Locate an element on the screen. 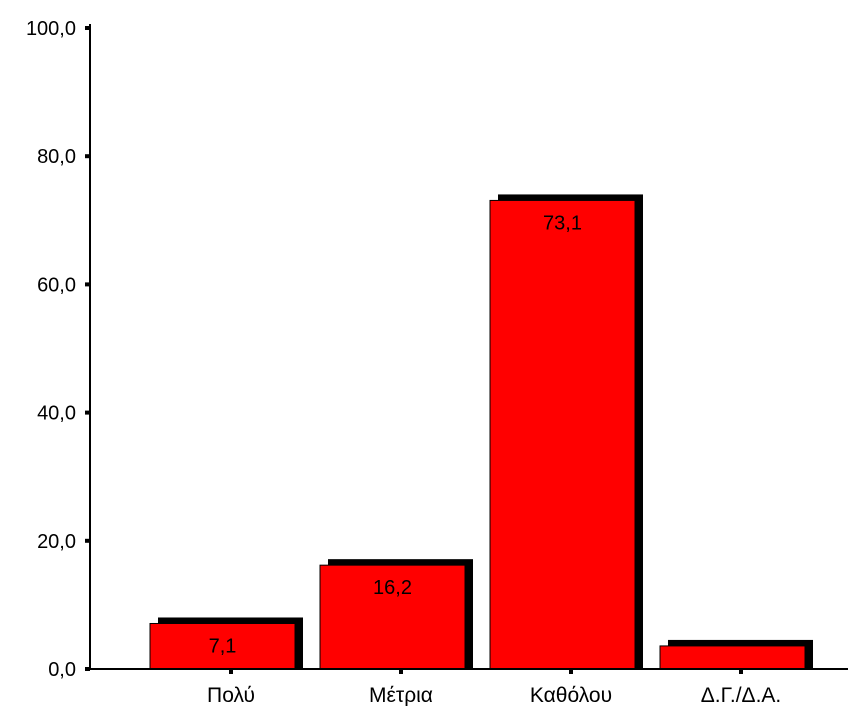 Image resolution: width=857 pixels, height=706 pixels. y-tick-label: 60,0 is located at coordinates (56, 285).